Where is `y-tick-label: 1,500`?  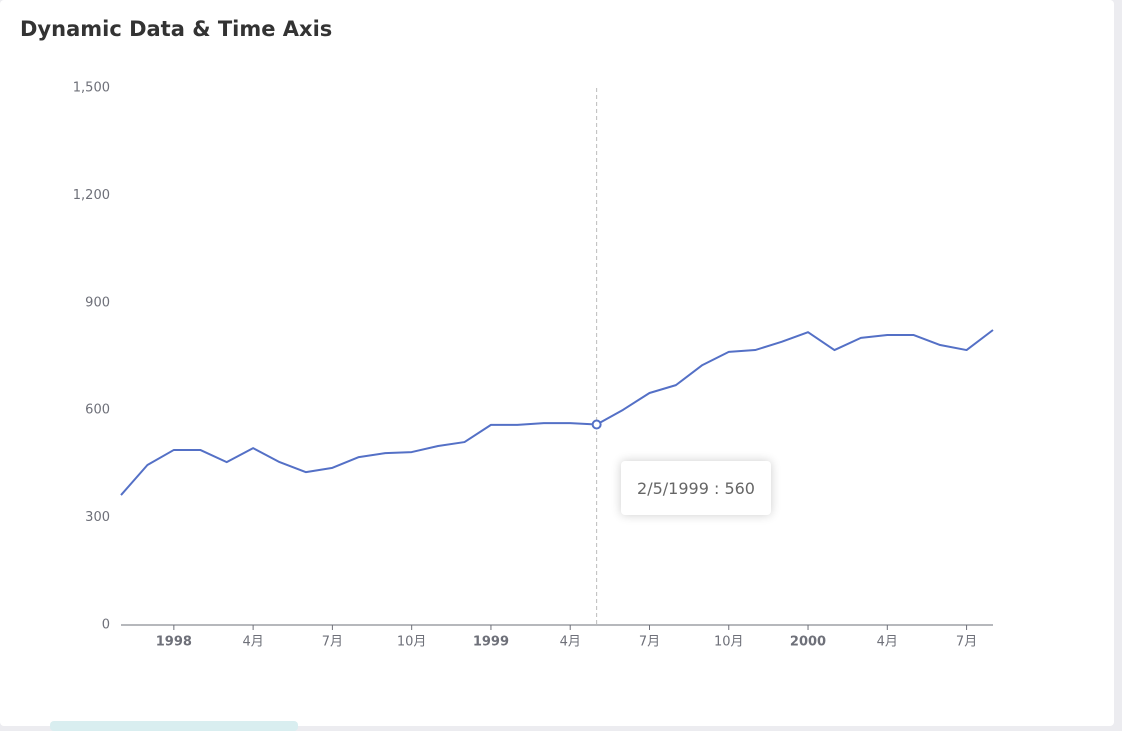
y-tick-label: 1,500 is located at coordinates (91, 88).